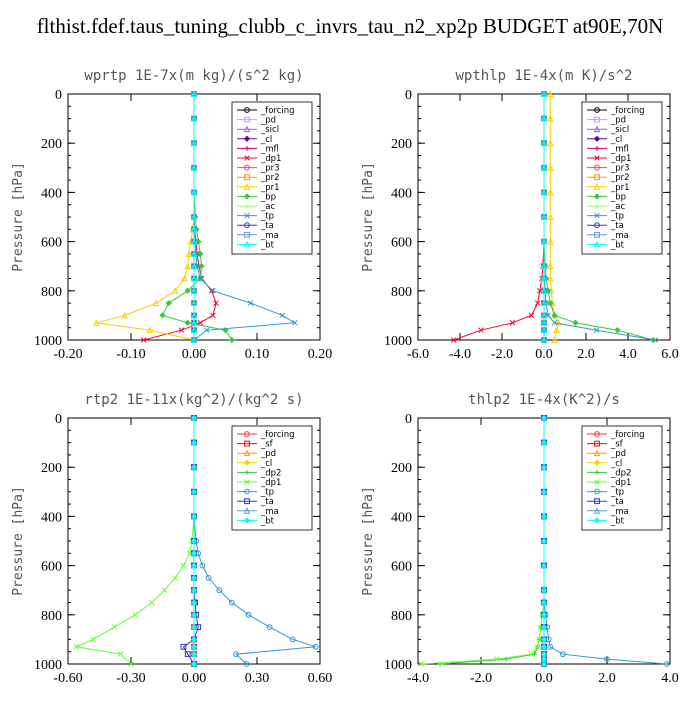 The image size is (700, 712). Describe the element at coordinates (401, 567) in the screenshot. I see `y-tick-label: 600` at that location.